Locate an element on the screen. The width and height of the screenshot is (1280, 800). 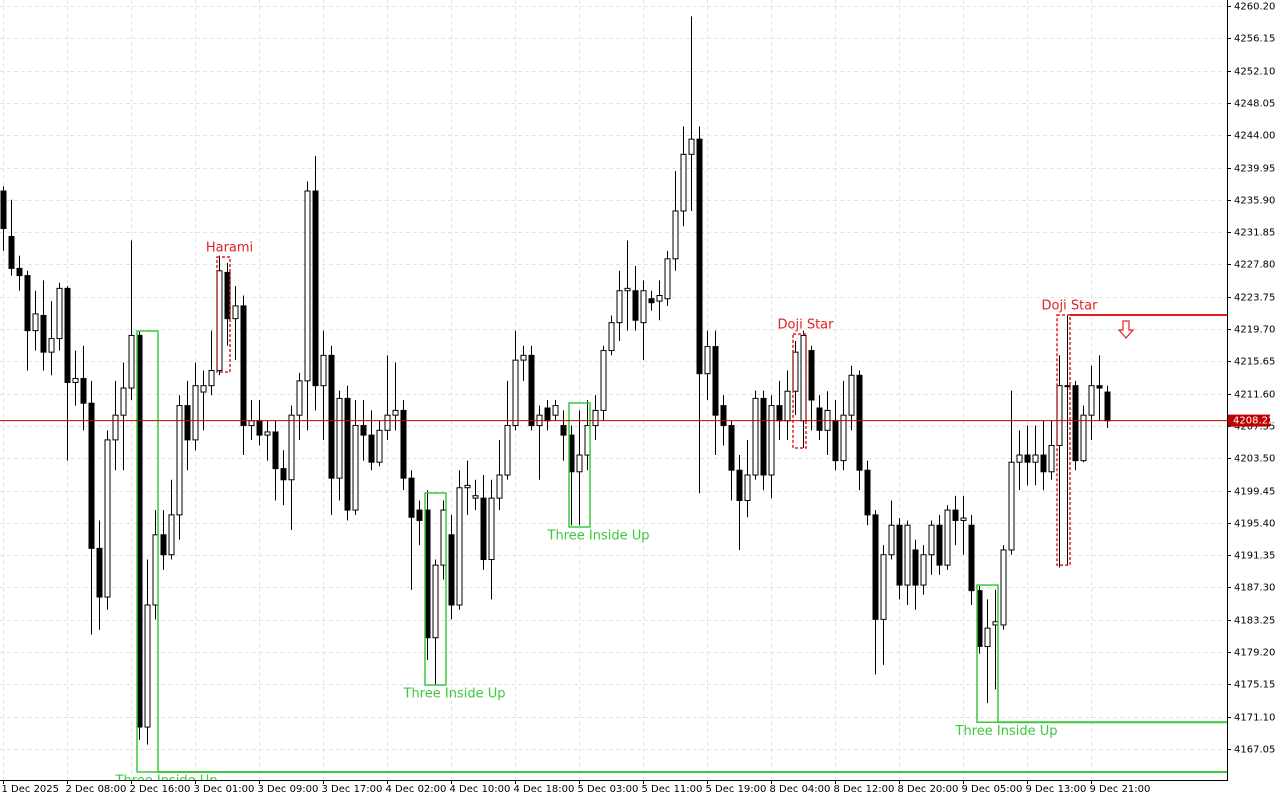
x-tick-label: 9 Dec 21:00 is located at coordinates (1120, 789).